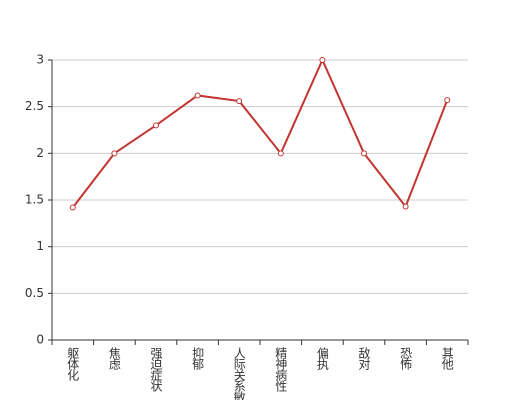 Image resolution: width=520 pixels, height=400 pixels. I want to click on y-tick-label: 1, so click(40, 246).